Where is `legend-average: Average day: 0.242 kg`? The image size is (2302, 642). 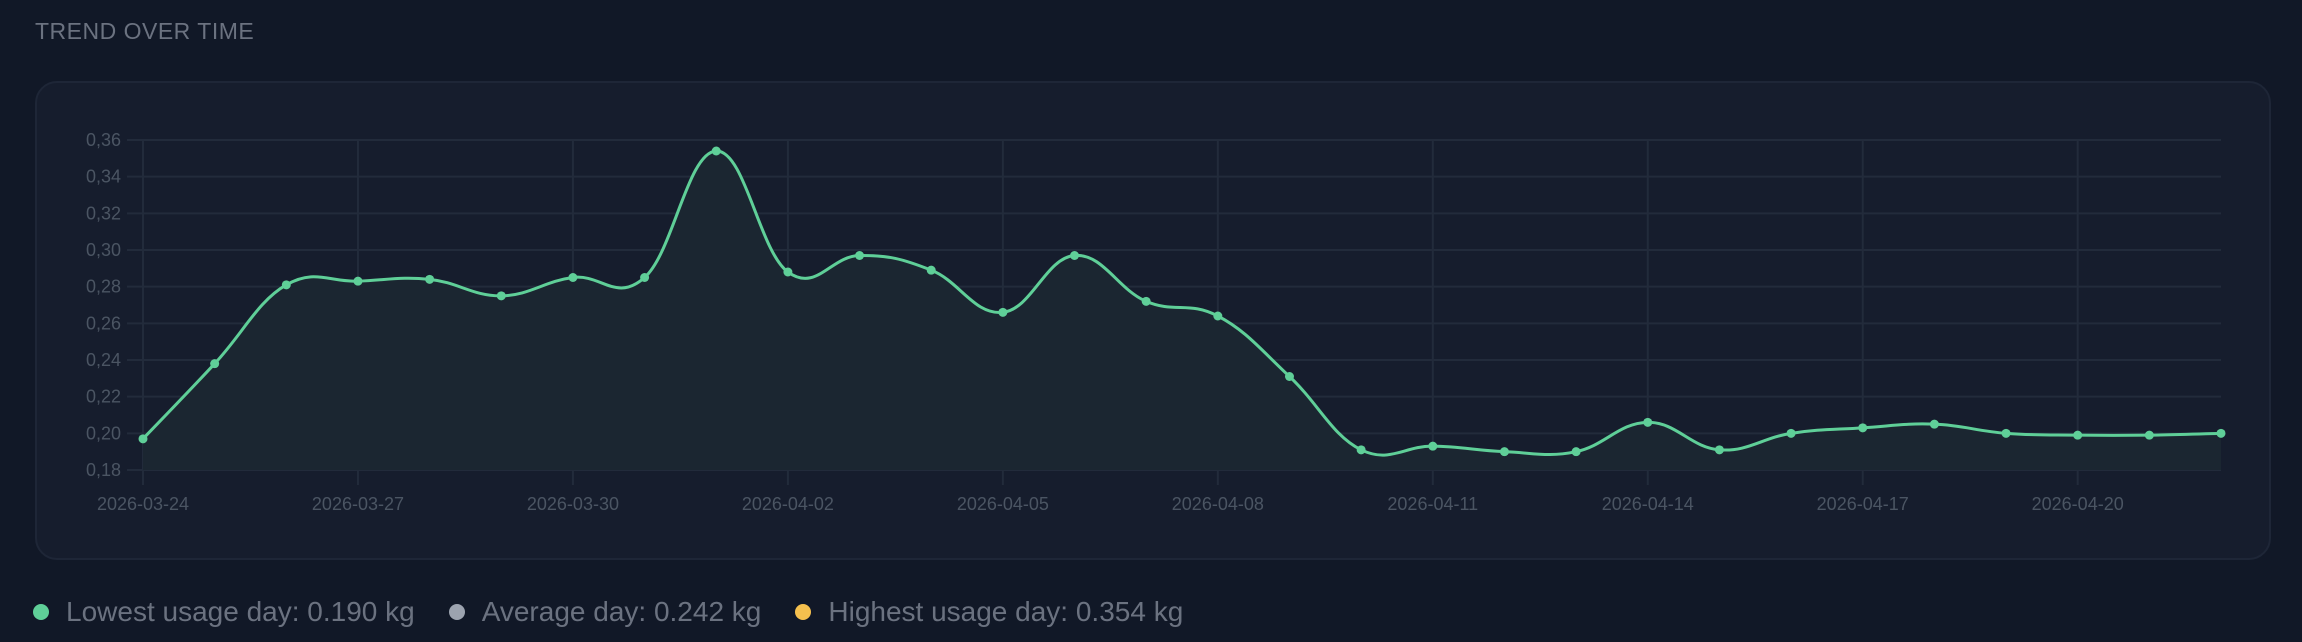
legend-average: Average day: 0.242 kg is located at coordinates (605, 612).